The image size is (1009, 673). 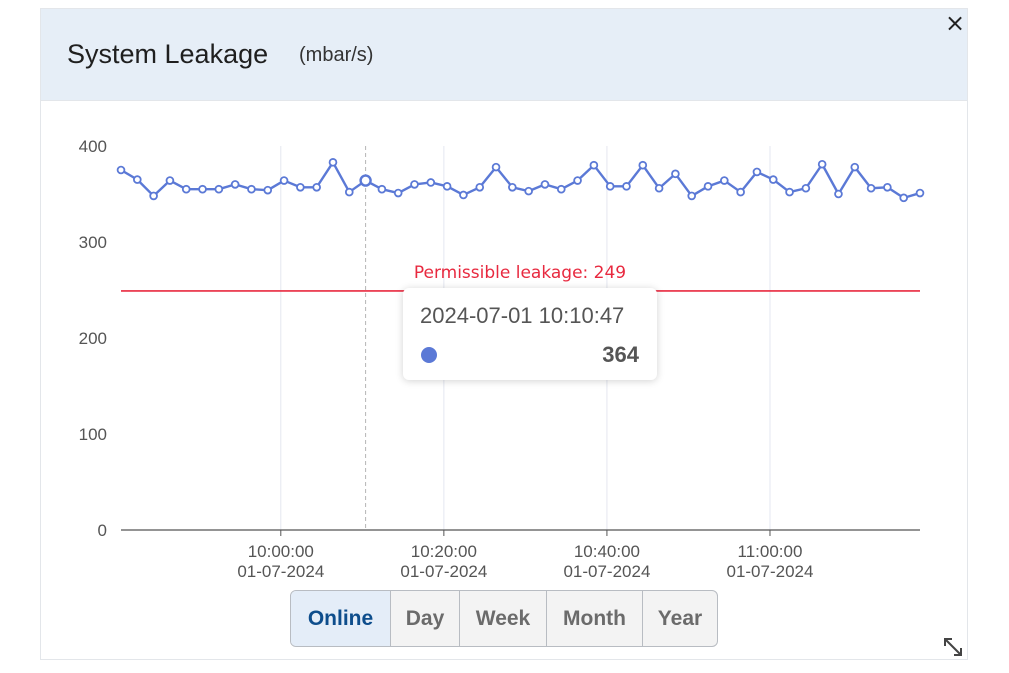 What do you see at coordinates (679, 618) in the screenshot?
I see `range-button-year: Year` at bounding box center [679, 618].